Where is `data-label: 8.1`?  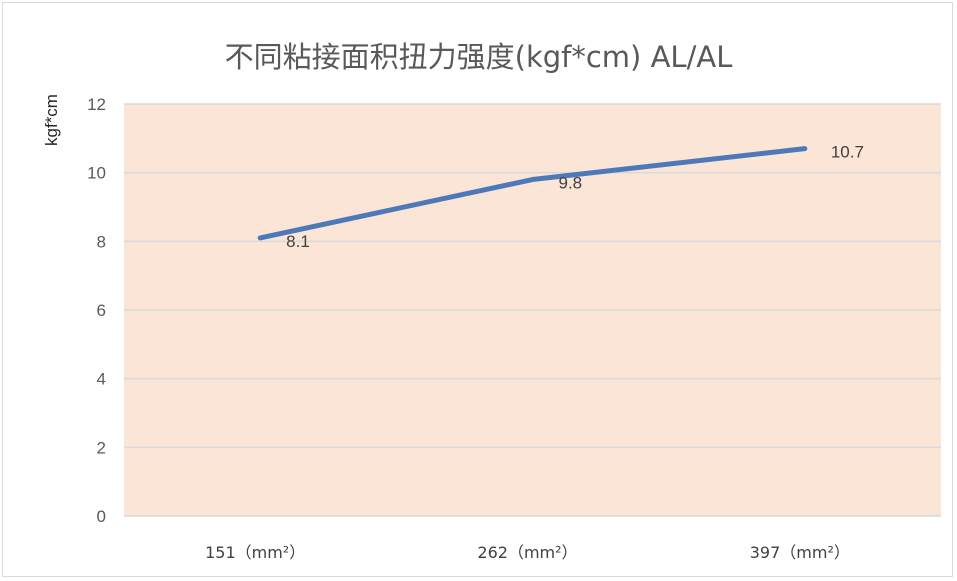 data-label: 8.1 is located at coordinates (298, 241).